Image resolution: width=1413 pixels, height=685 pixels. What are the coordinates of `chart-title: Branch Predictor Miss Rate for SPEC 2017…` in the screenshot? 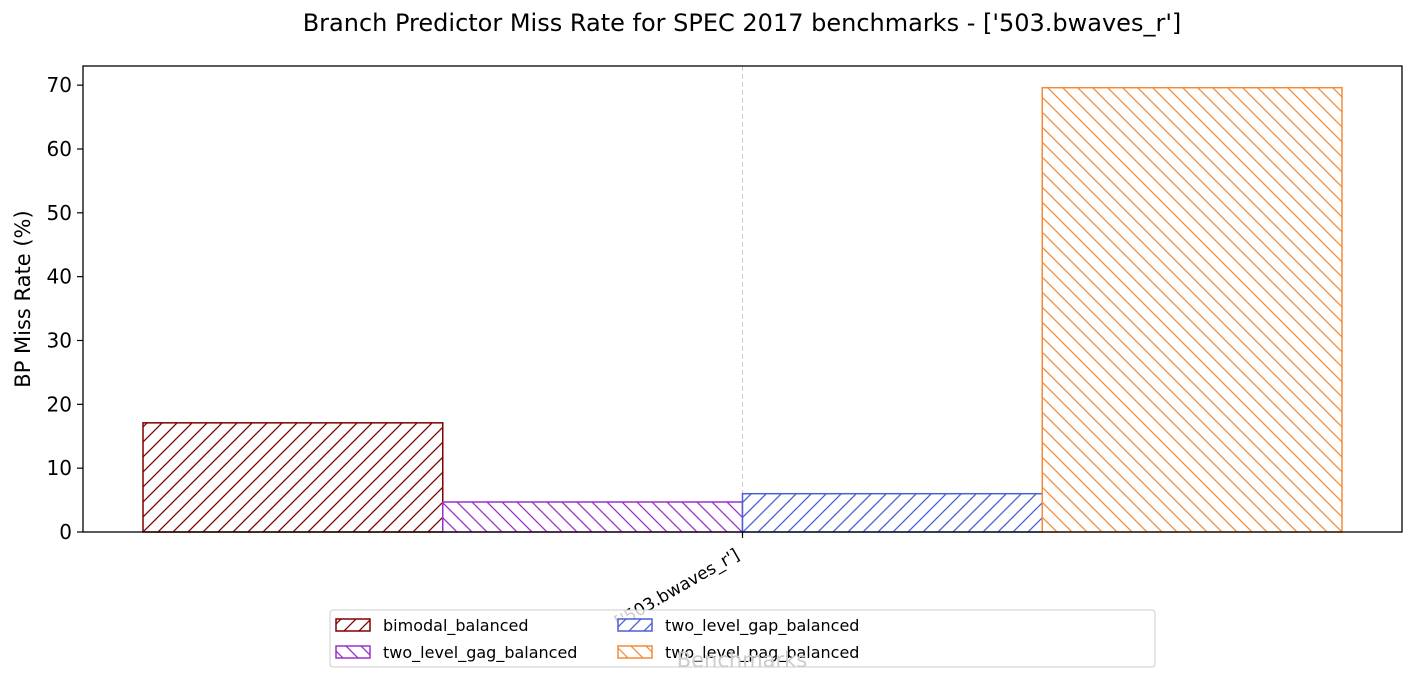 It's located at (742, 23).